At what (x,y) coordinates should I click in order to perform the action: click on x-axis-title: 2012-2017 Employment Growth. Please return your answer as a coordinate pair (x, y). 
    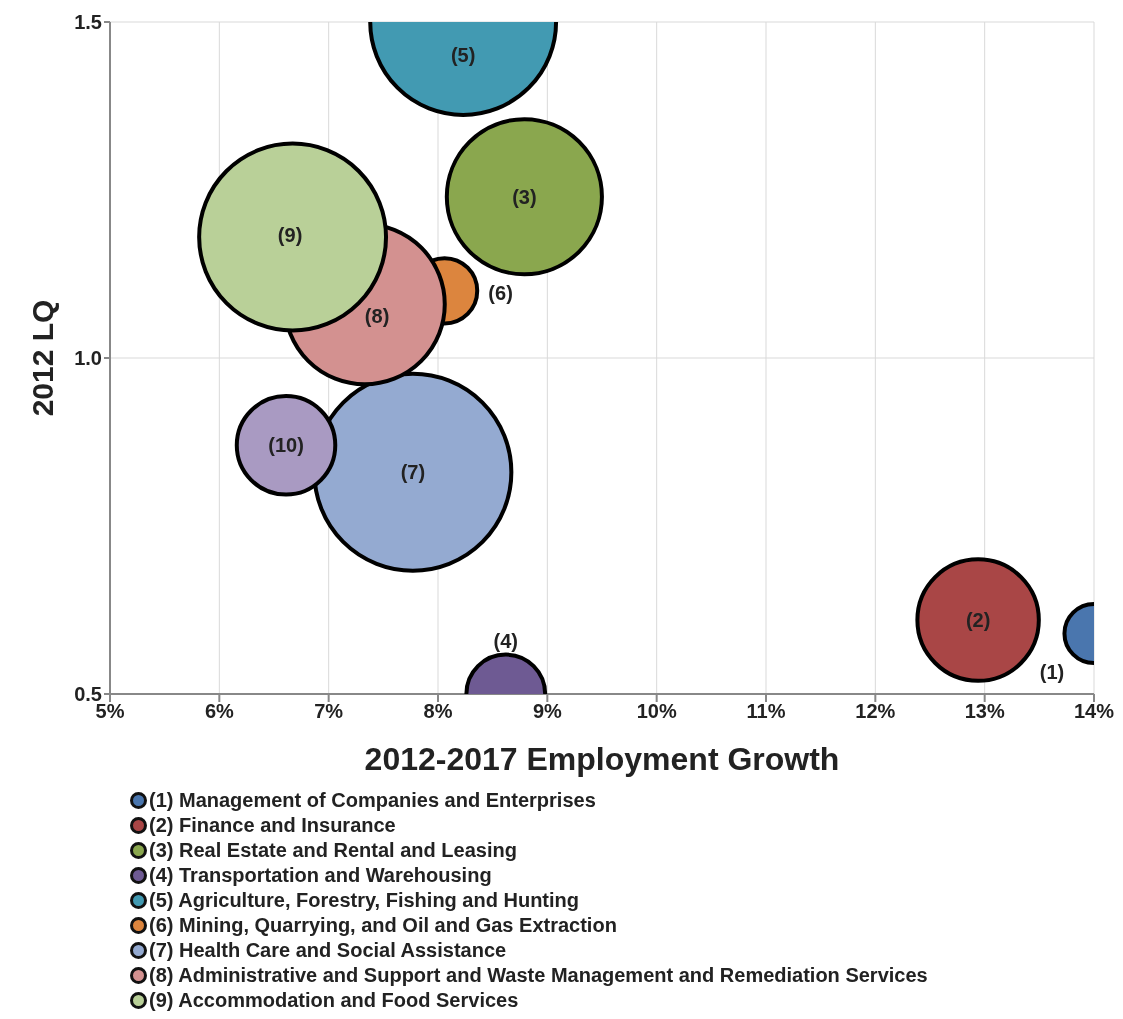
    Looking at the image, I should click on (602, 759).